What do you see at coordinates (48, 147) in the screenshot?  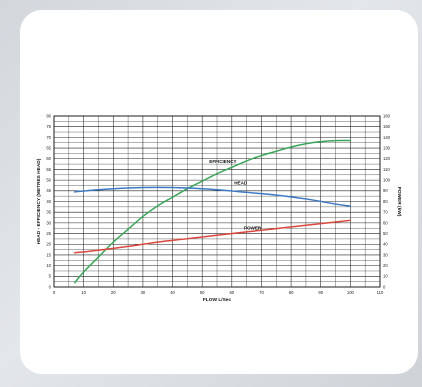 I see `y-left-tick-label: 65` at bounding box center [48, 147].